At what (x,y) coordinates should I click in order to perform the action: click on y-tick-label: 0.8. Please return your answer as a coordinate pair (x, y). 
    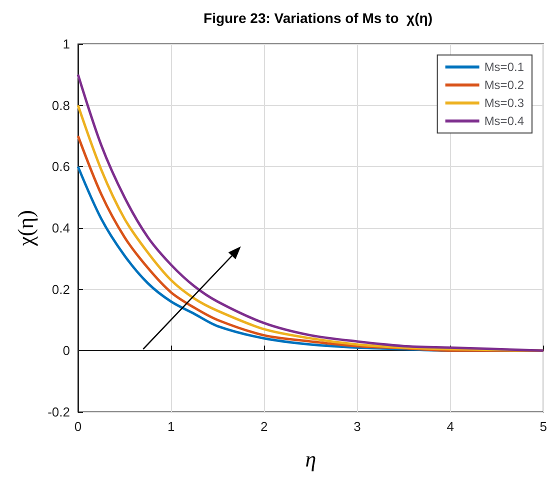
    Looking at the image, I should click on (61, 105).